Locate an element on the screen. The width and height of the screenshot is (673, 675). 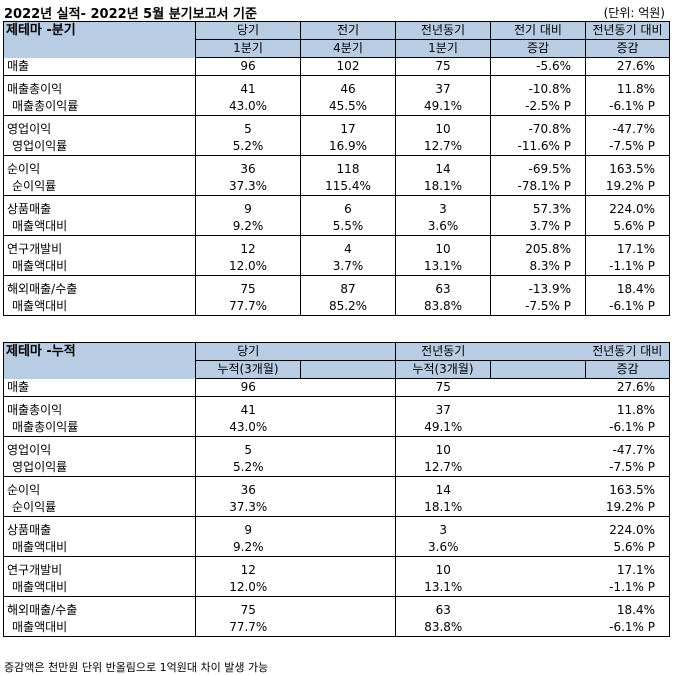
value-cell: 49.1% is located at coordinates (443, 107).